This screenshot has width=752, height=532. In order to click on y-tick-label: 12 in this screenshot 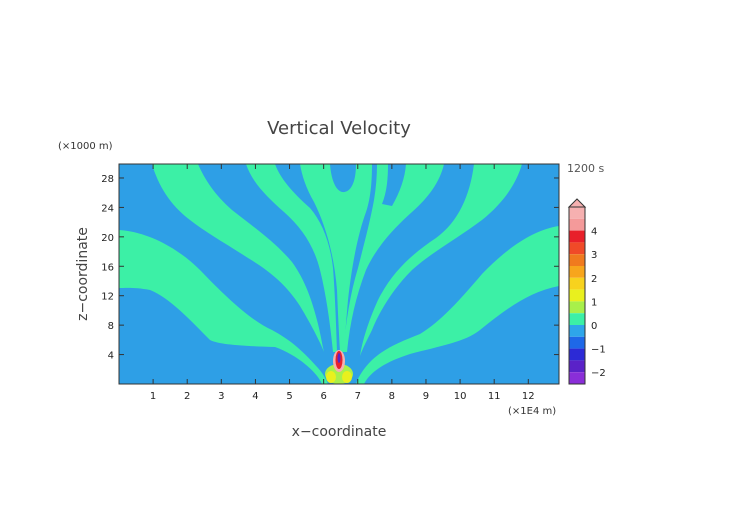, I will do `click(107, 297)`.